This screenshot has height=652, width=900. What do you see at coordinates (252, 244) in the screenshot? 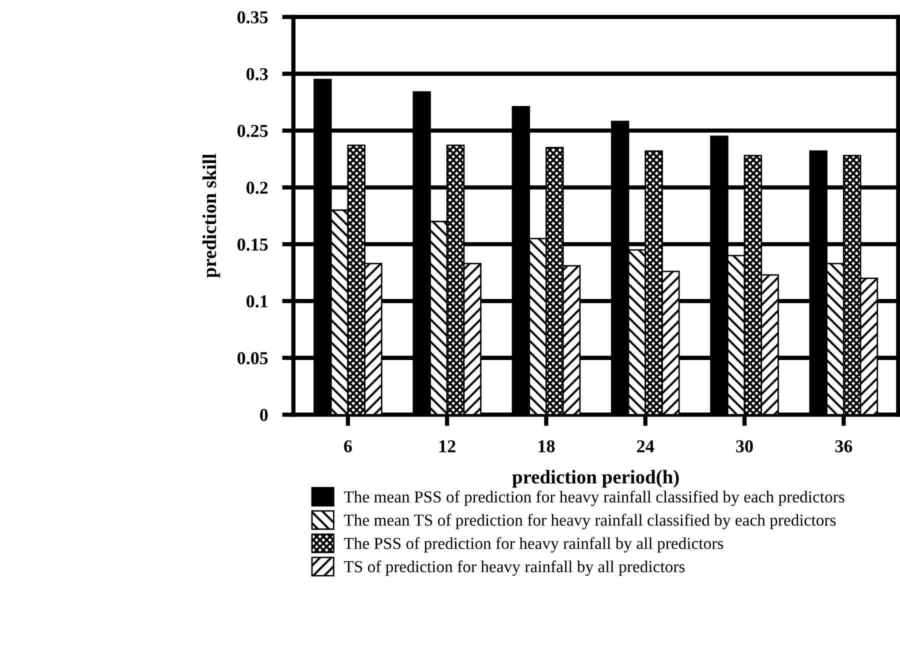
I see `y-tick-label: 0.15` at bounding box center [252, 244].